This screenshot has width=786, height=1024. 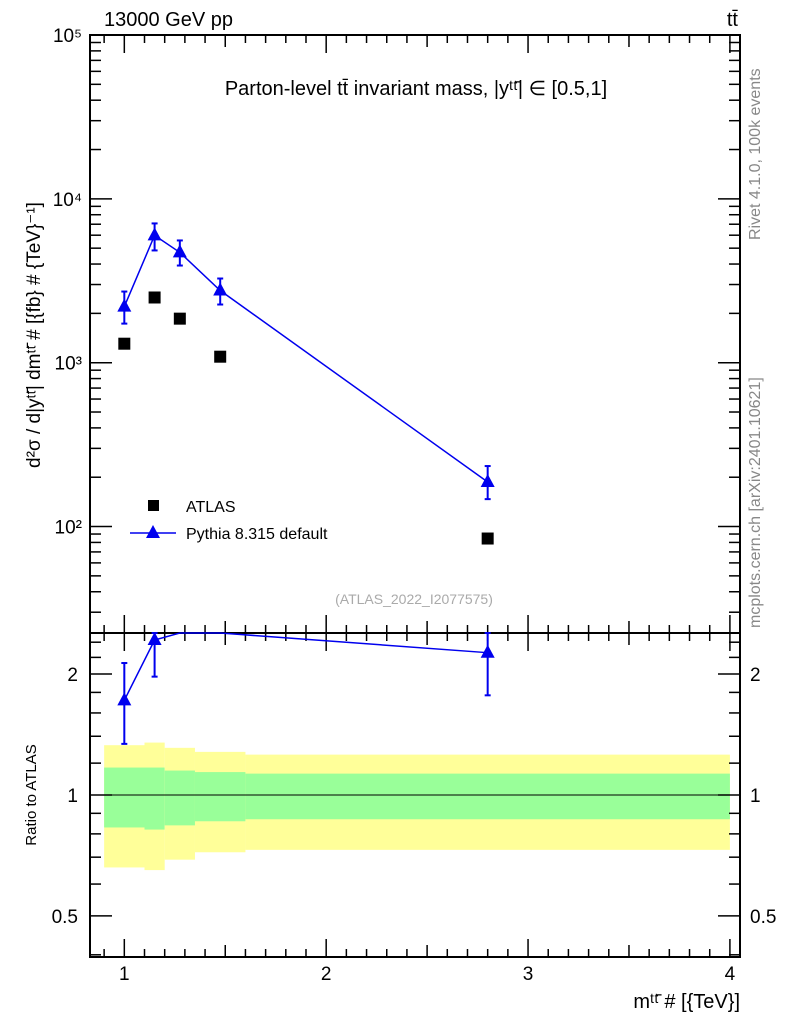 I want to click on header-left: 13000 GeV pp, so click(x=168, y=20).